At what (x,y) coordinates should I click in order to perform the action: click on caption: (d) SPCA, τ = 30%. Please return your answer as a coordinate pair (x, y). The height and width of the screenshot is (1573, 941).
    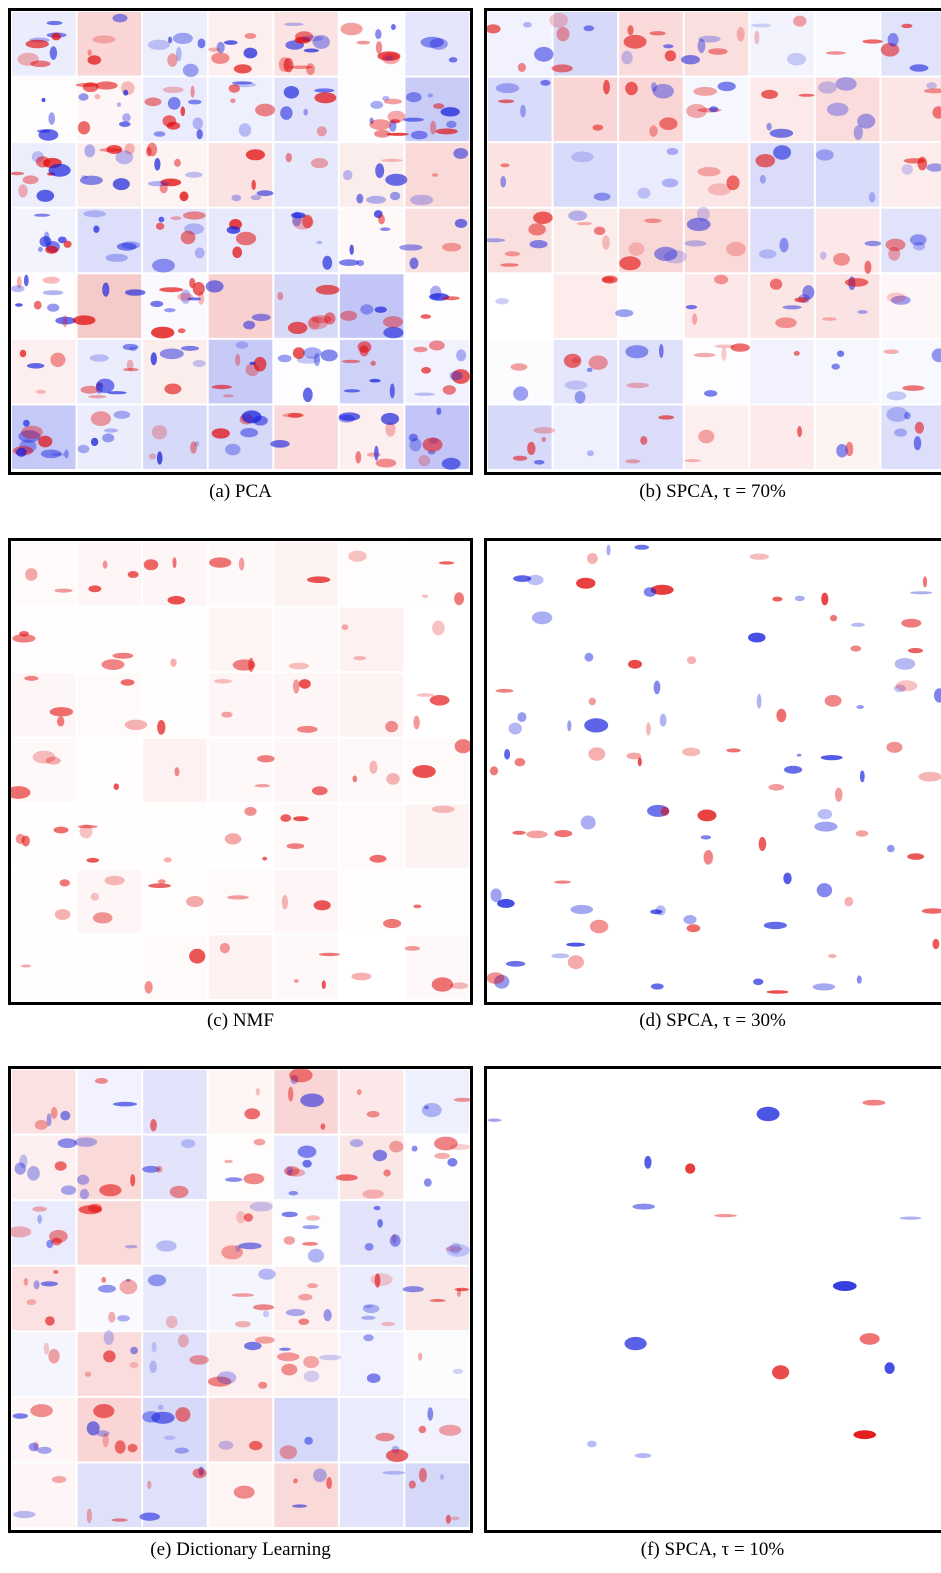
    Looking at the image, I should click on (712, 1020).